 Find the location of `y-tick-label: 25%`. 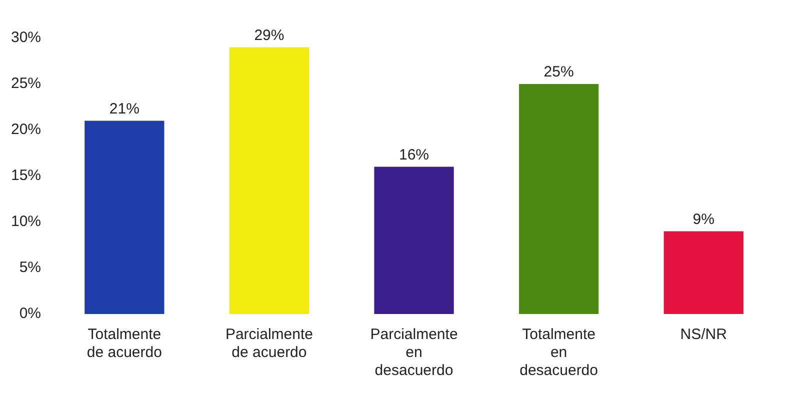

y-tick-label: 25% is located at coordinates (26, 83).